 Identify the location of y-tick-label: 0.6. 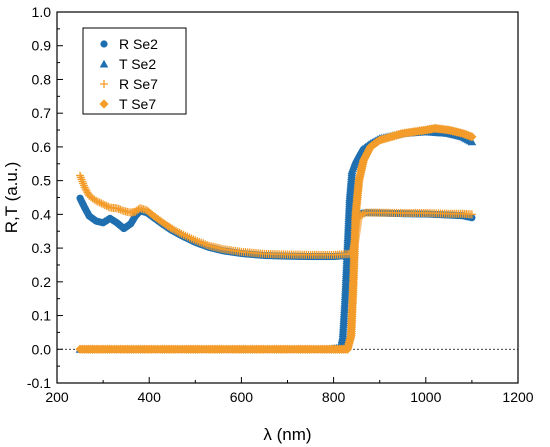
(42, 147).